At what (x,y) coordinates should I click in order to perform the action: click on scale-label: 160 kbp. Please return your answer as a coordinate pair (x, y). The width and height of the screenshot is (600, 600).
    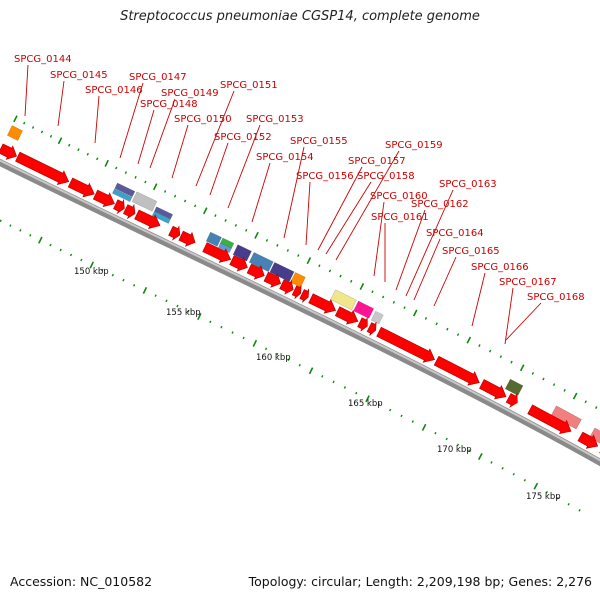
    Looking at the image, I should click on (273, 358).